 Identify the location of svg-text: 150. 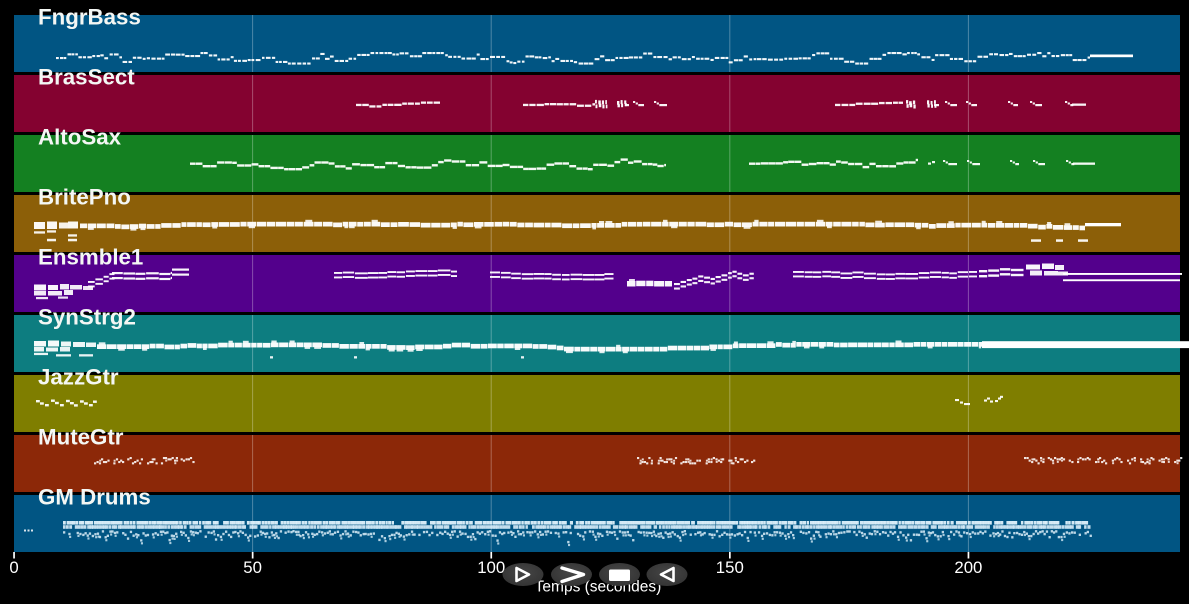
(730, 567).